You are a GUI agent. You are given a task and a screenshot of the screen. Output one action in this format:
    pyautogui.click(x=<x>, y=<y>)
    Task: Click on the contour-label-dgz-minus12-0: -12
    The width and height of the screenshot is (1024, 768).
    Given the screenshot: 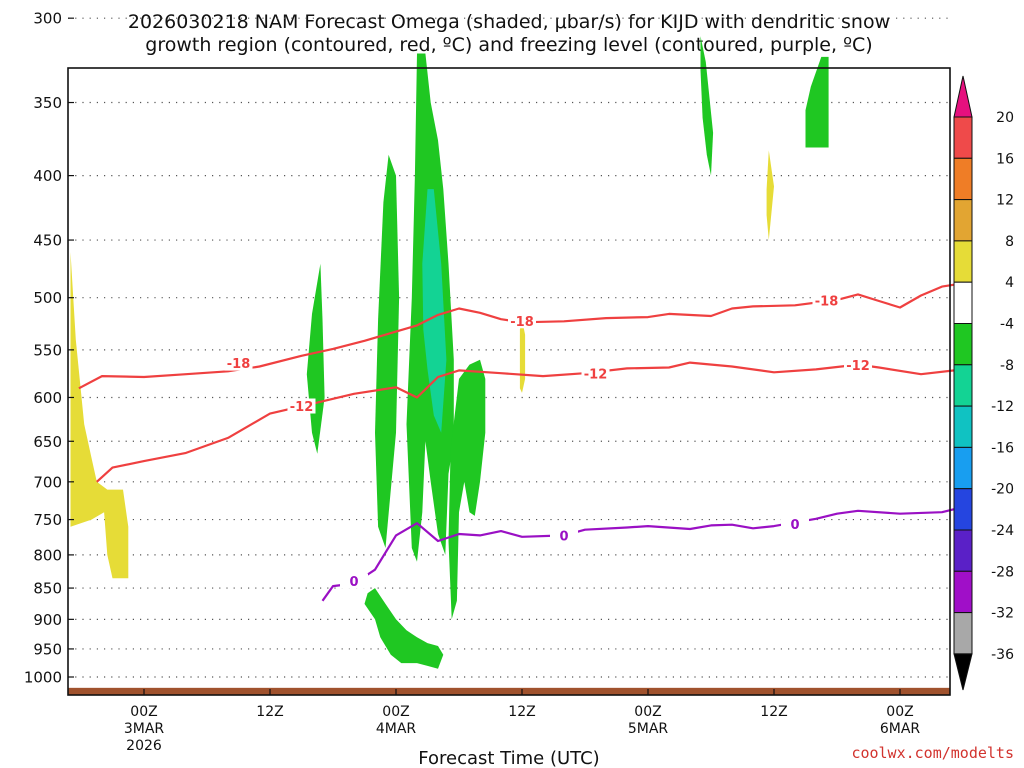 What is the action you would take?
    pyautogui.click(x=302, y=407)
    